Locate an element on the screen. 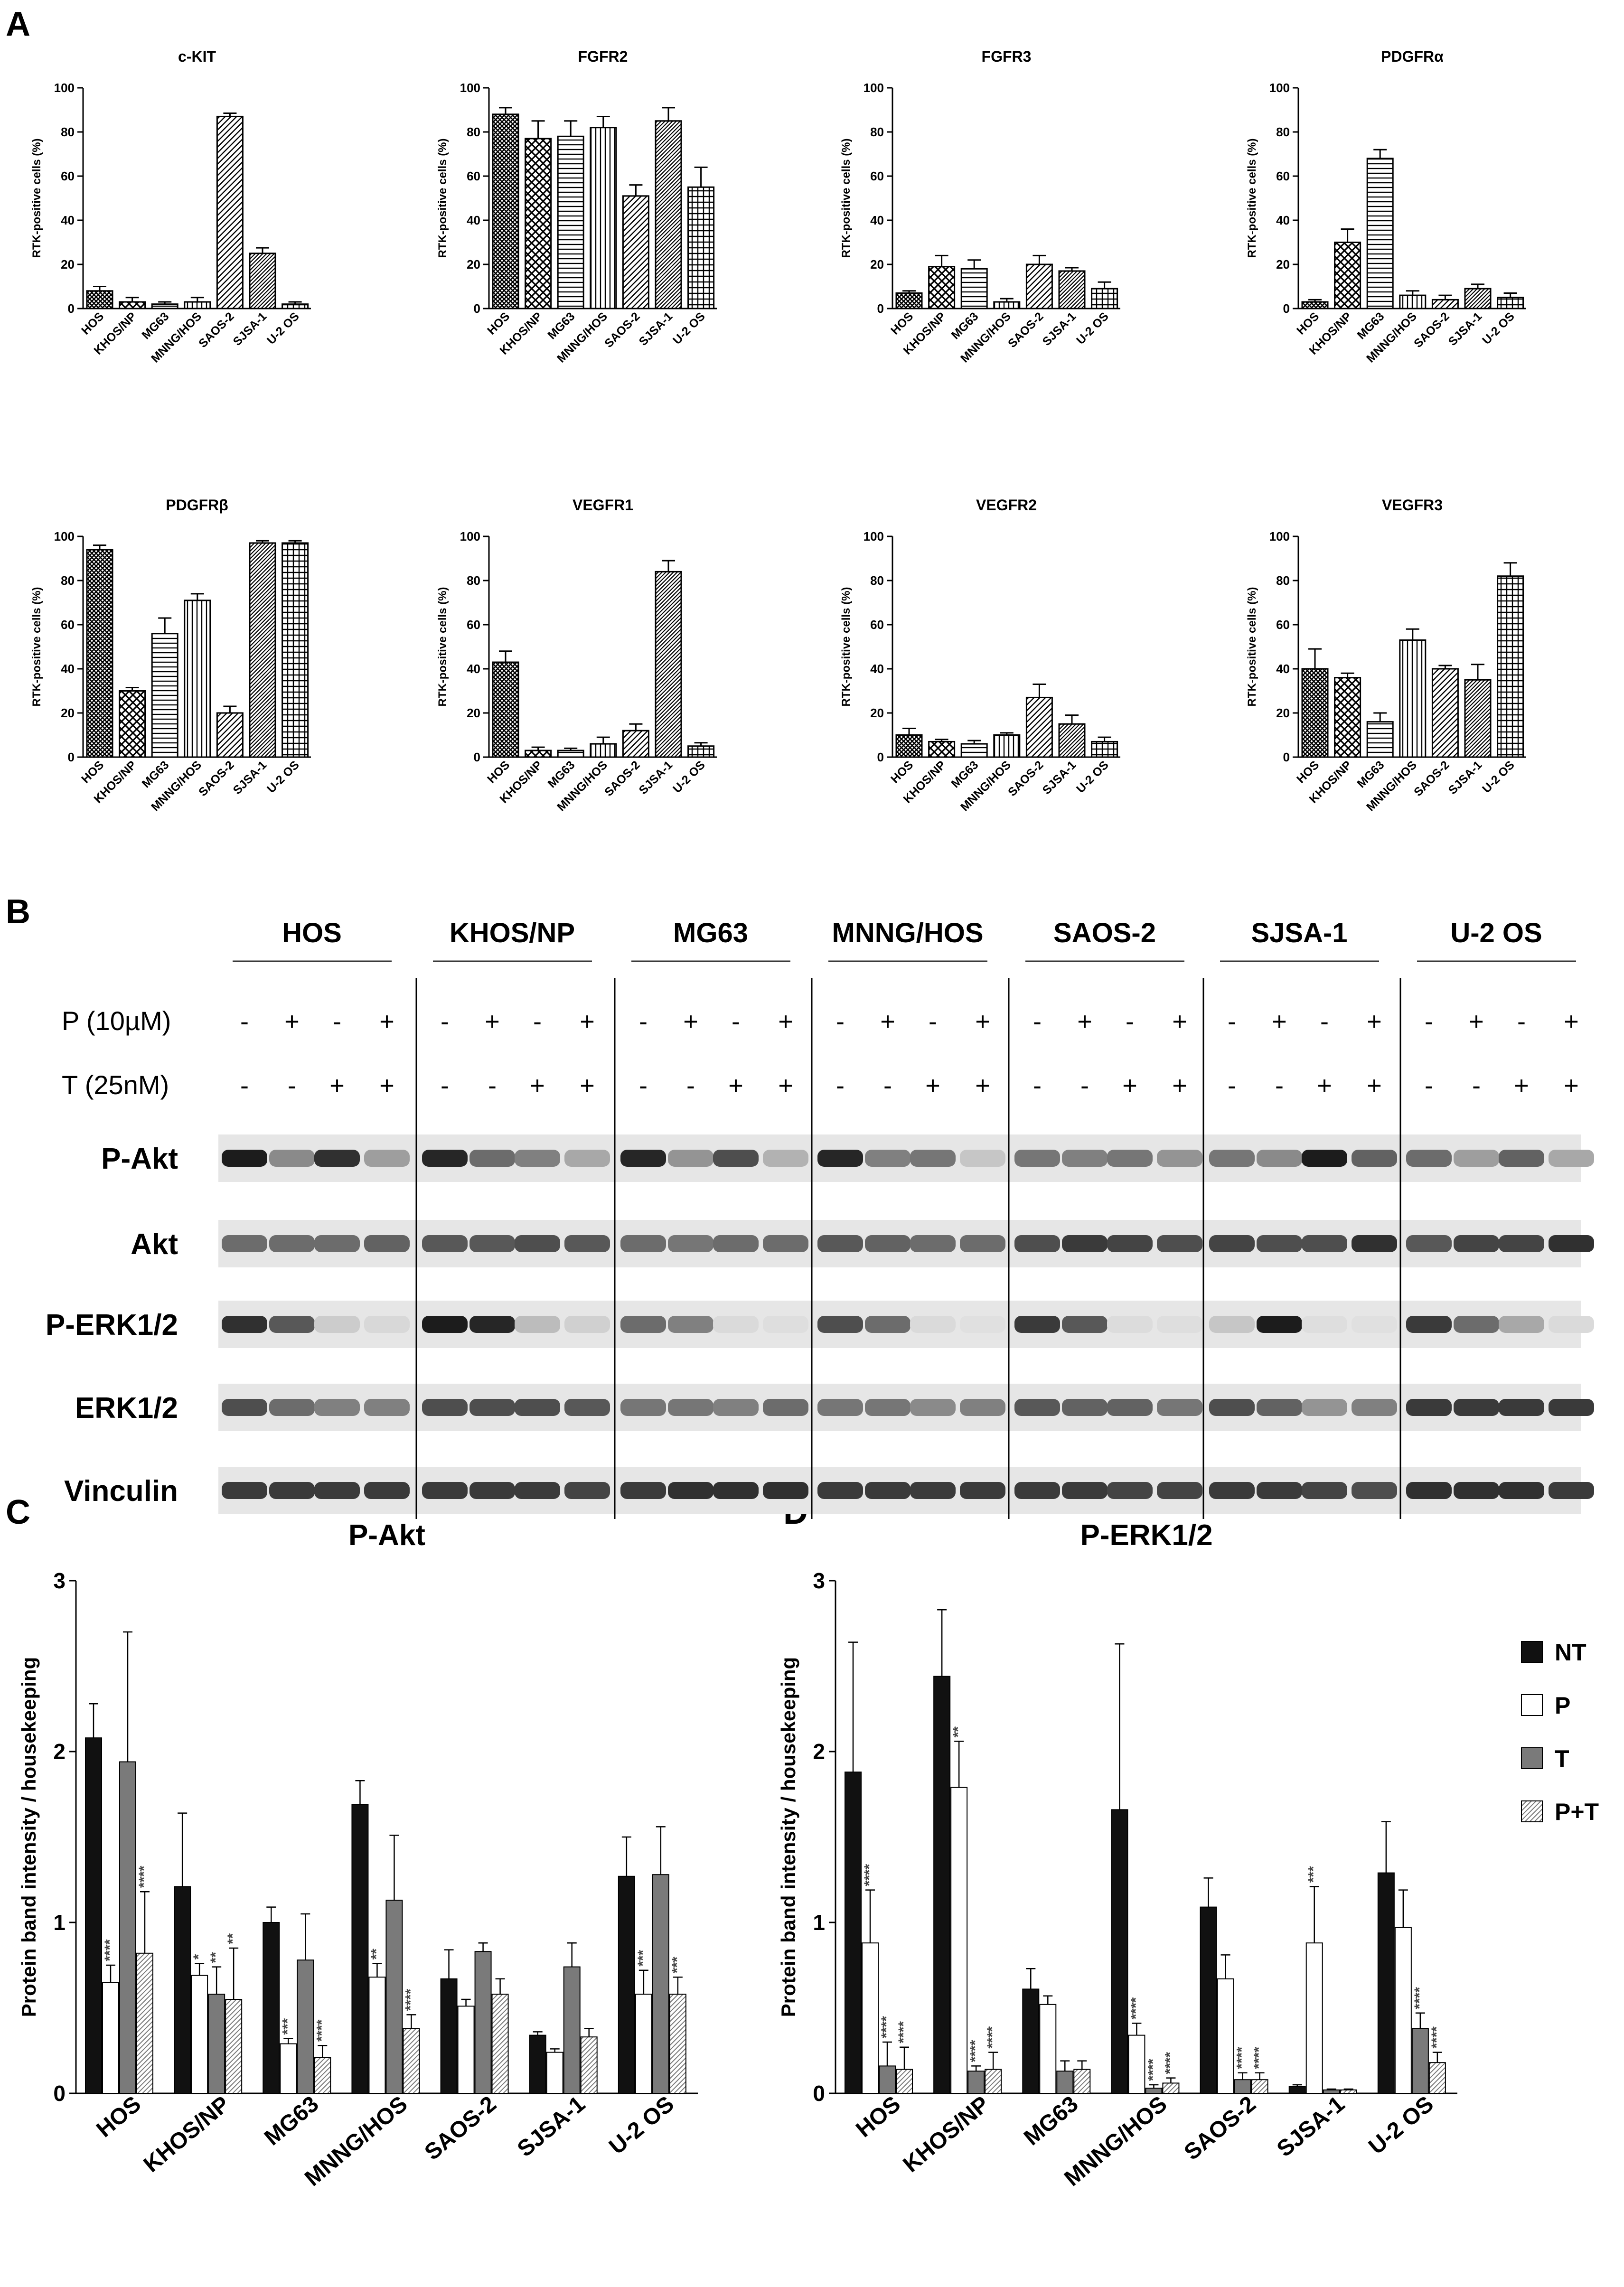 This screenshot has width=1624, height=2287. cell-line-mg63: MG63 is located at coordinates (710, 933).